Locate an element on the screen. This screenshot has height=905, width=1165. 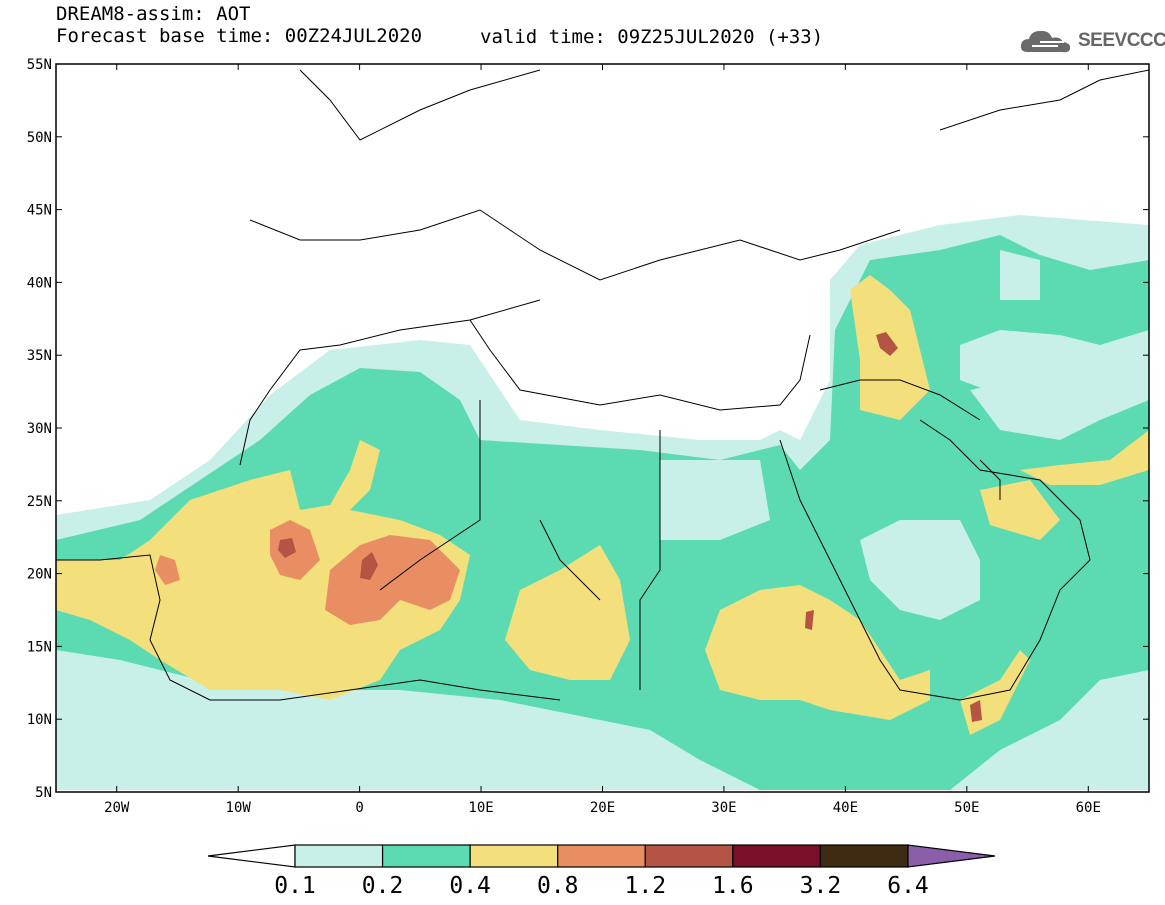
lon-tick-label: 60E is located at coordinates (1088, 808).